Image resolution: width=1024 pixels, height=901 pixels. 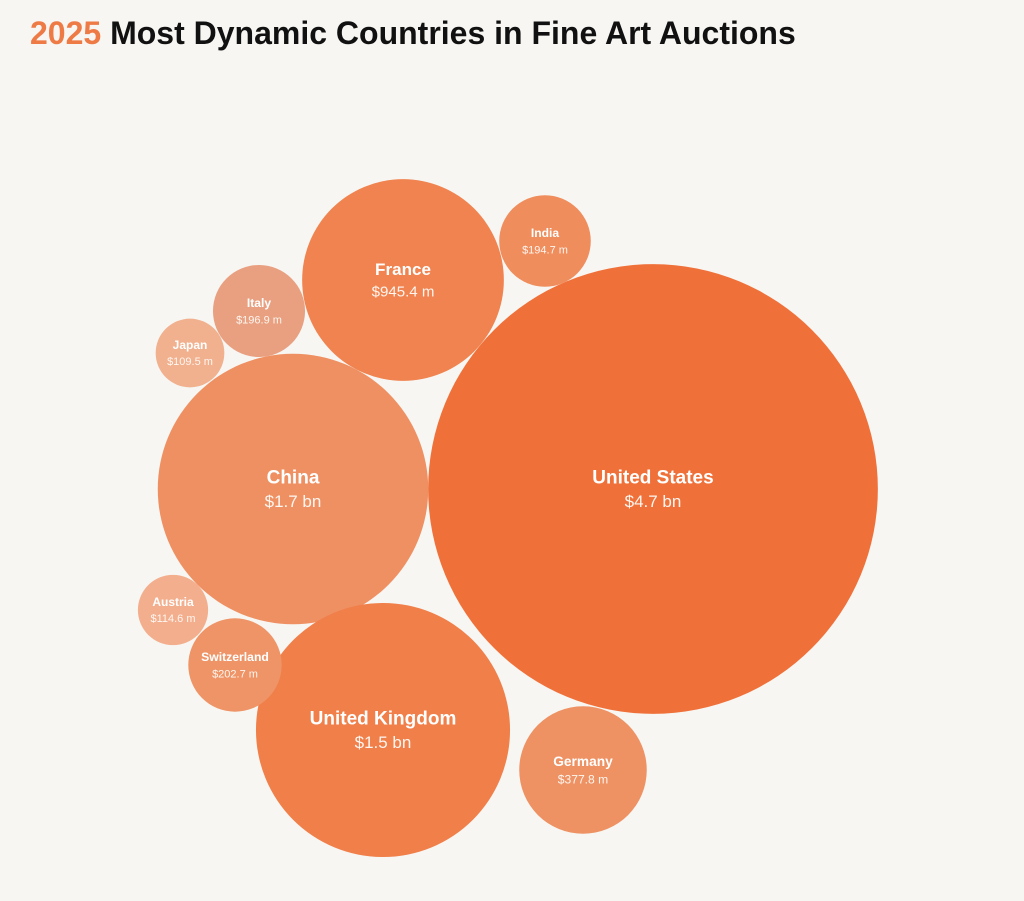 I want to click on bubble-value-label: $114.6 m, so click(x=172, y=619).